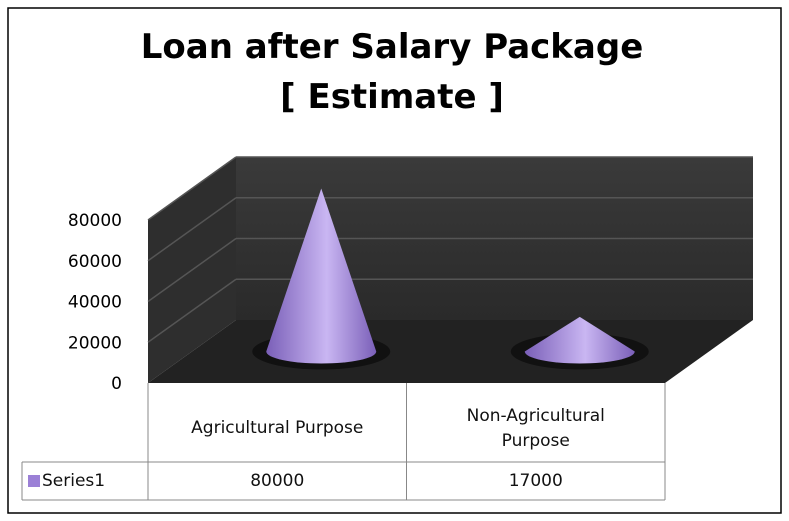  What do you see at coordinates (392, 47) in the screenshot?
I see `chart-title: Loan after Salary Package` at bounding box center [392, 47].